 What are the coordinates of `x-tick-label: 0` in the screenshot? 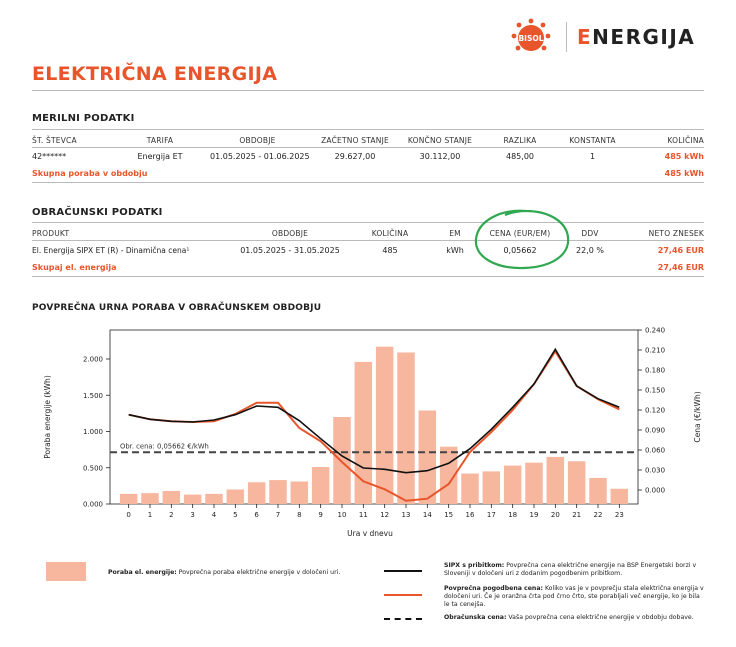 It's located at (128, 515).